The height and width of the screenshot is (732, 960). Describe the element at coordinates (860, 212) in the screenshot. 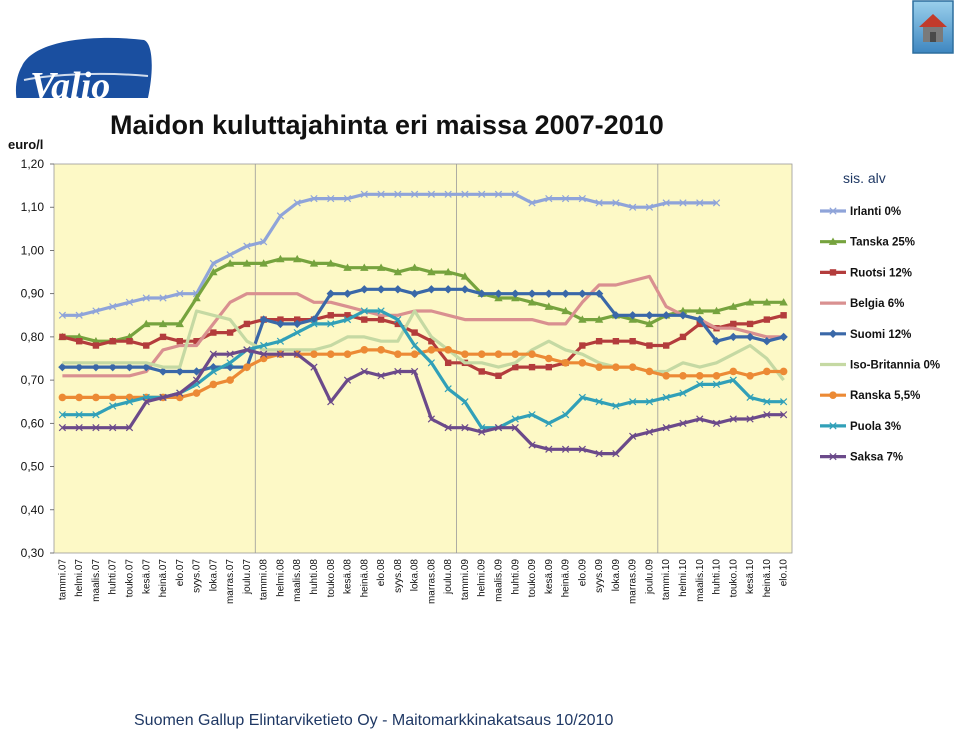

I see `legend-item: Irlanti 0%` at that location.